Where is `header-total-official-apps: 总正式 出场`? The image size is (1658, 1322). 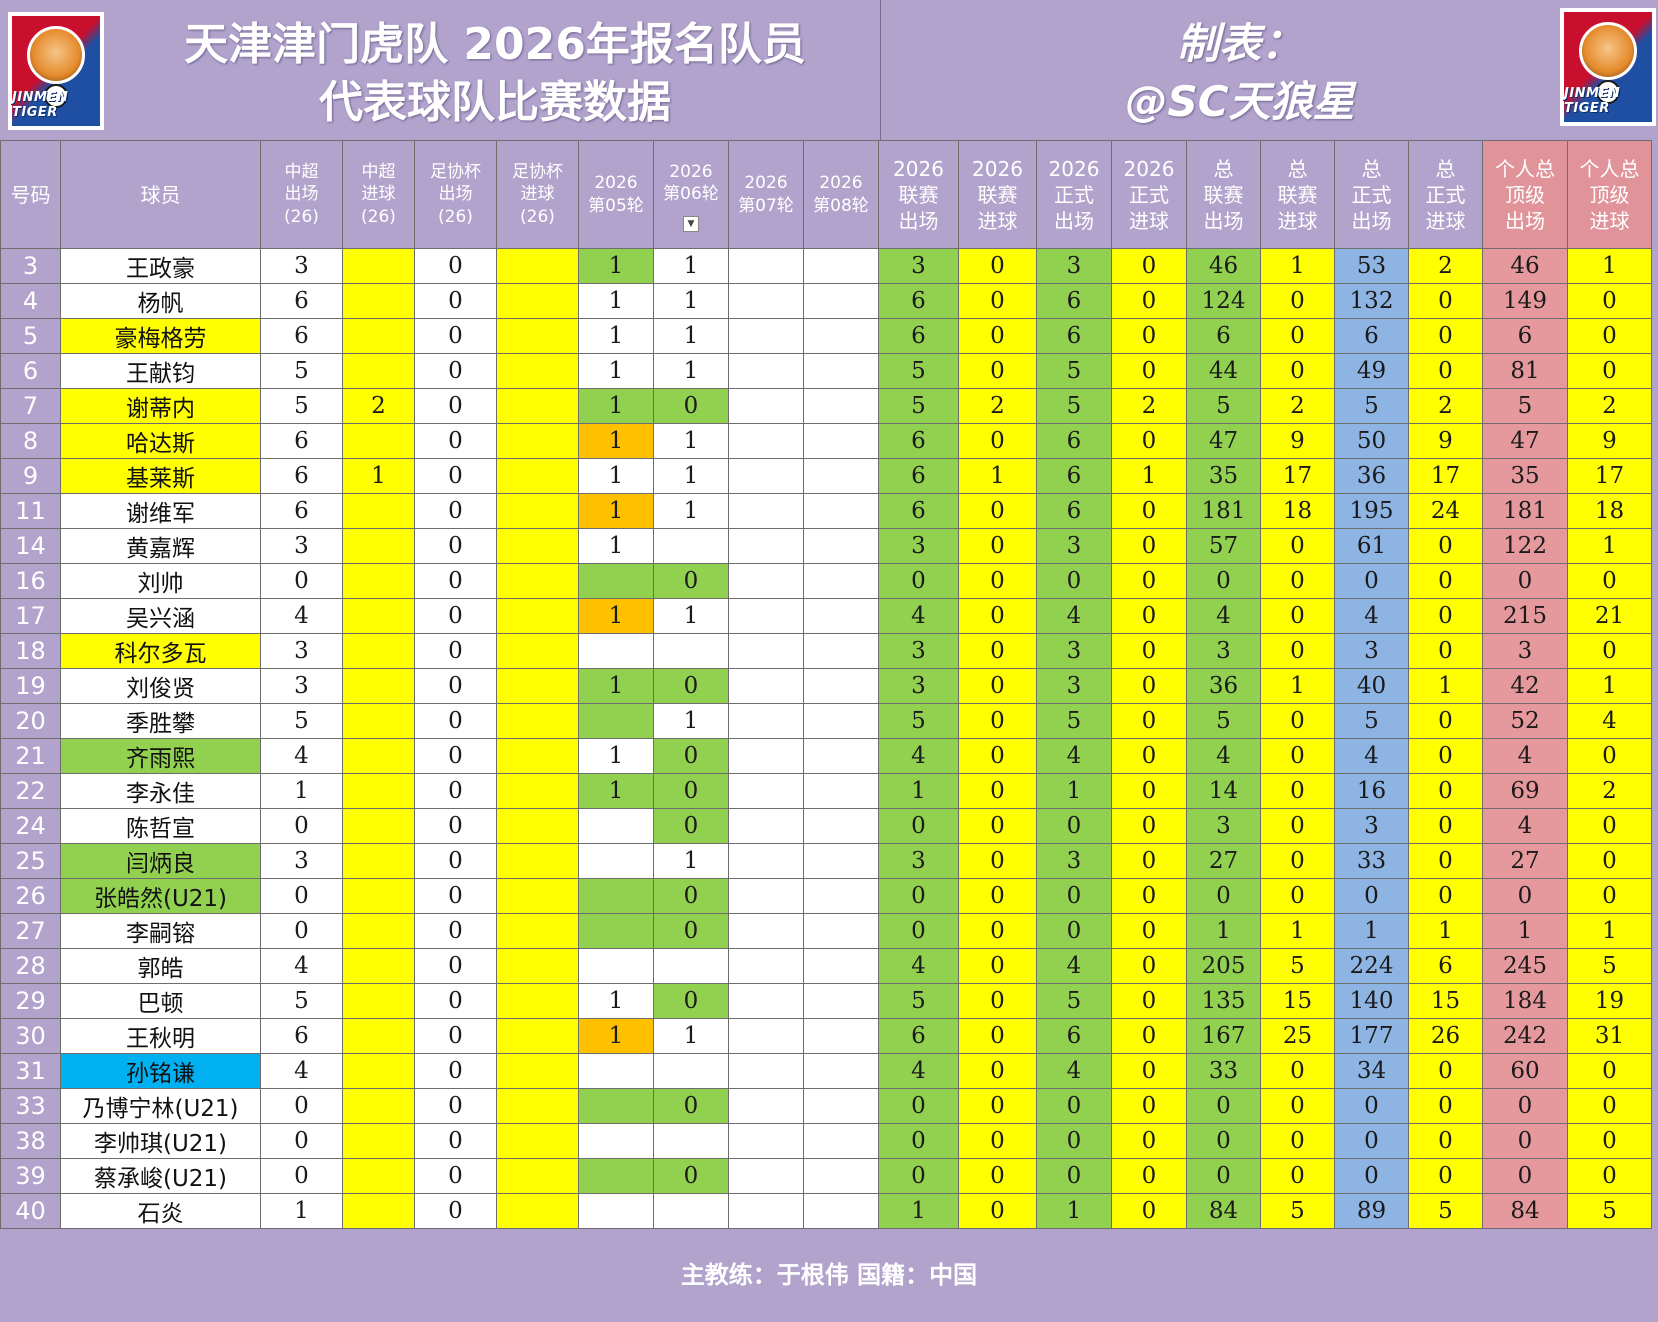 header-total-official-apps: 总正式 出场 is located at coordinates (1371, 194).